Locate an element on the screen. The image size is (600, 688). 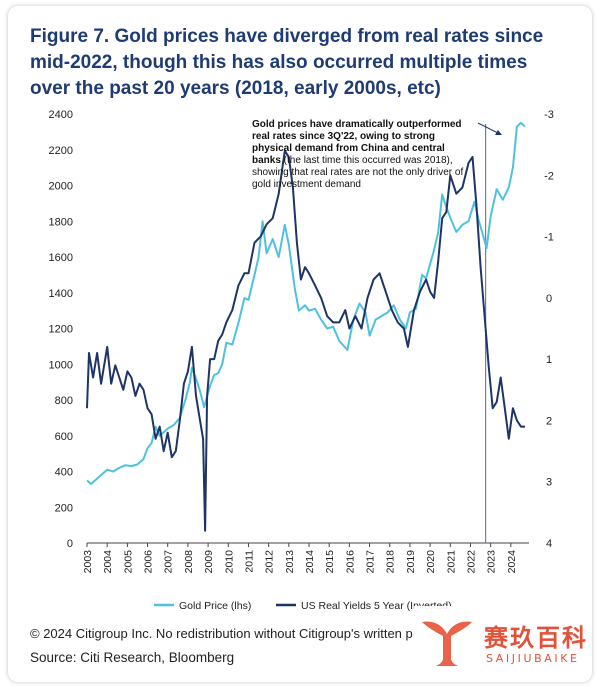
annotation-arrow is located at coordinates (489, 128).